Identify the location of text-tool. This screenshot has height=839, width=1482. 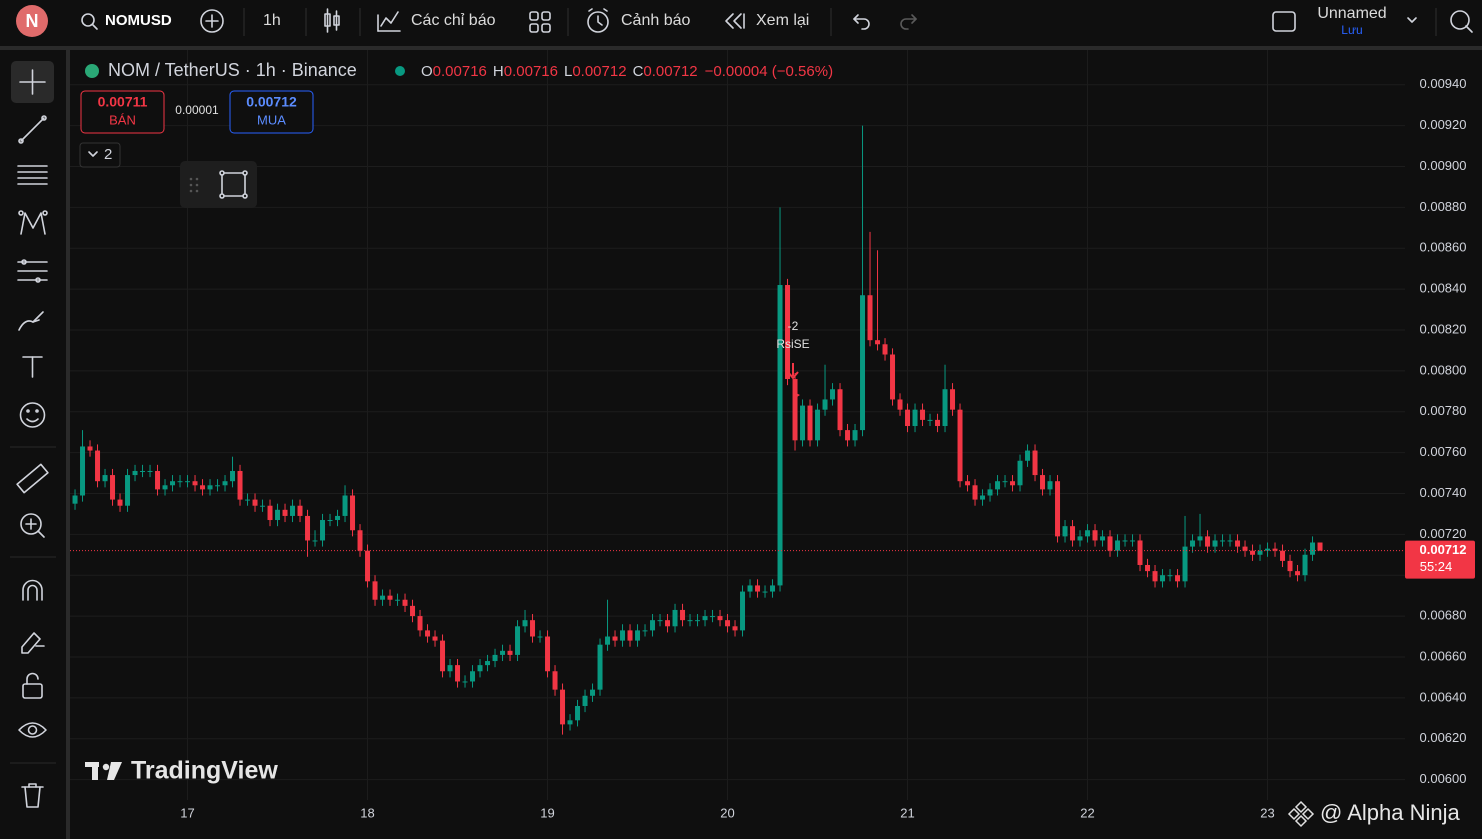
(32, 367).